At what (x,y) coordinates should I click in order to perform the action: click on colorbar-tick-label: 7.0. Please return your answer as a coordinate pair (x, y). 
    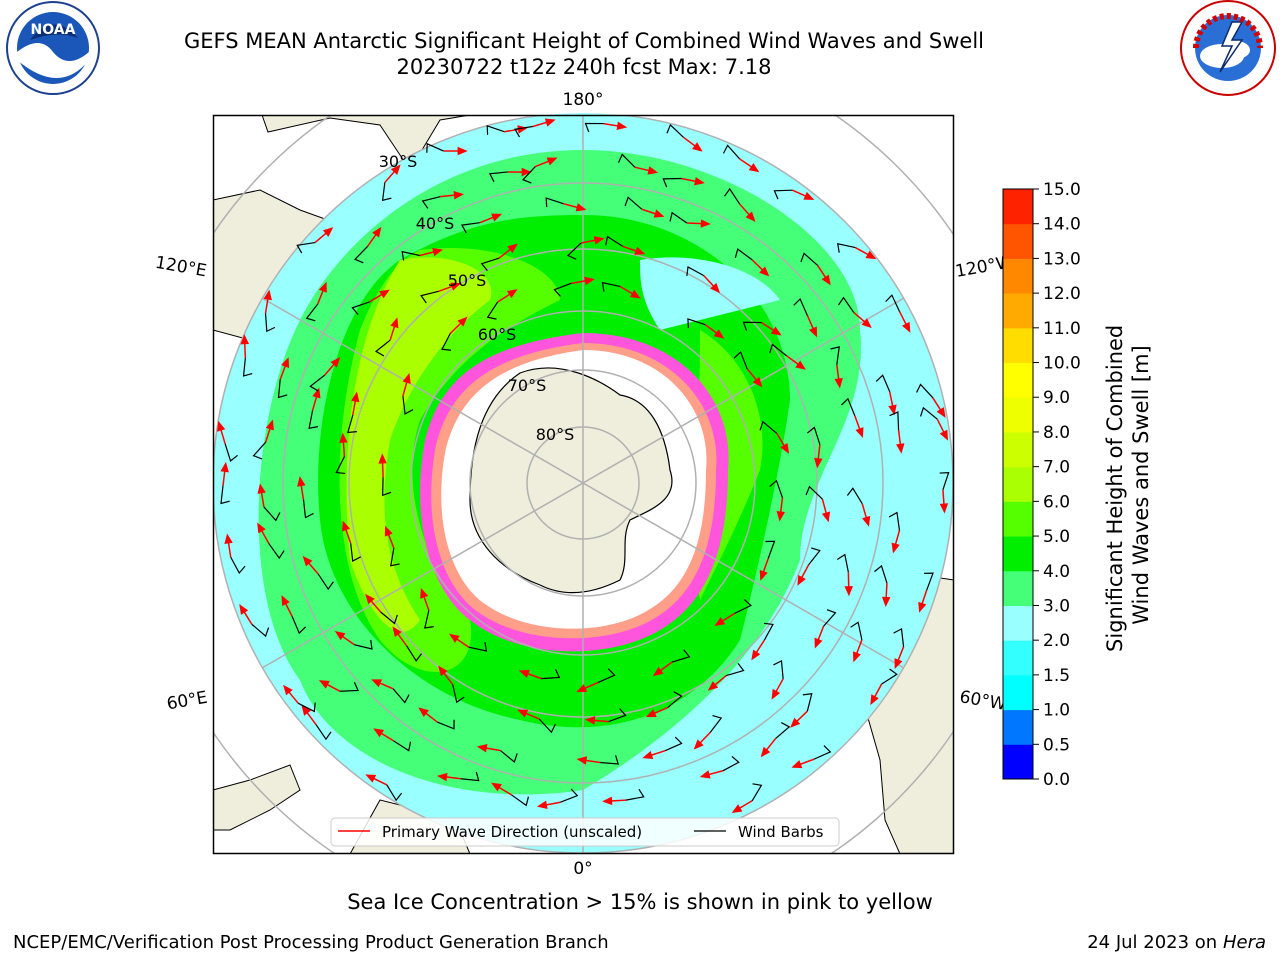
    Looking at the image, I should click on (1056, 468).